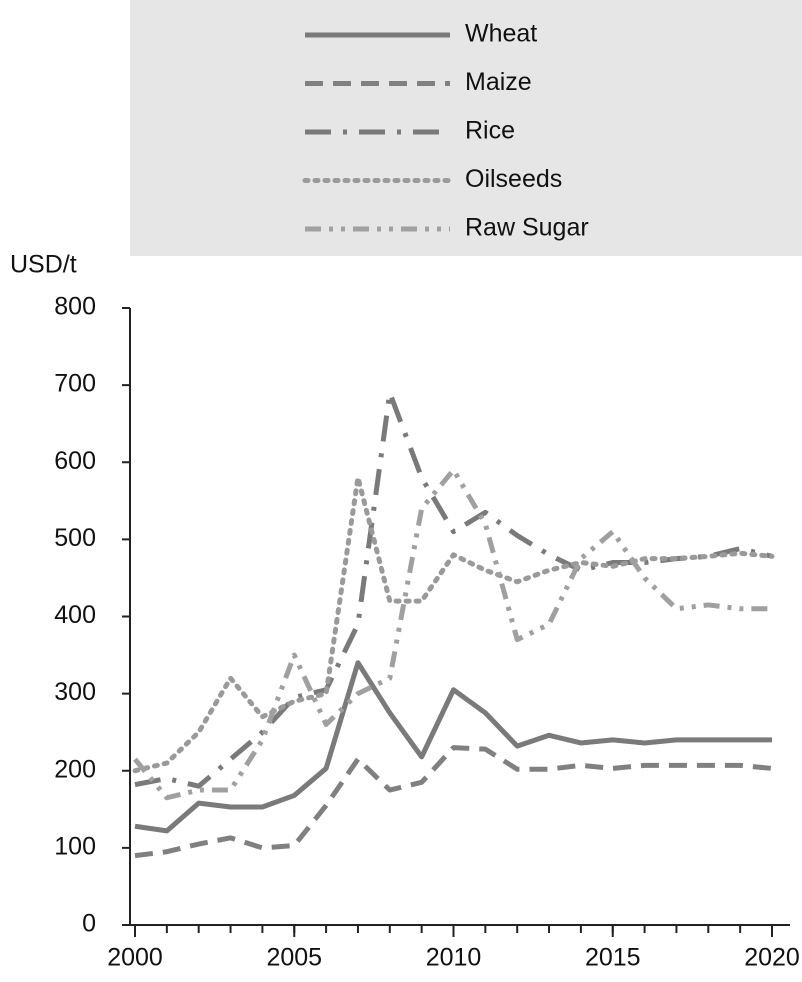 This screenshot has height=982, width=802. What do you see at coordinates (75, 769) in the screenshot?
I see `y-tick-label: 200` at bounding box center [75, 769].